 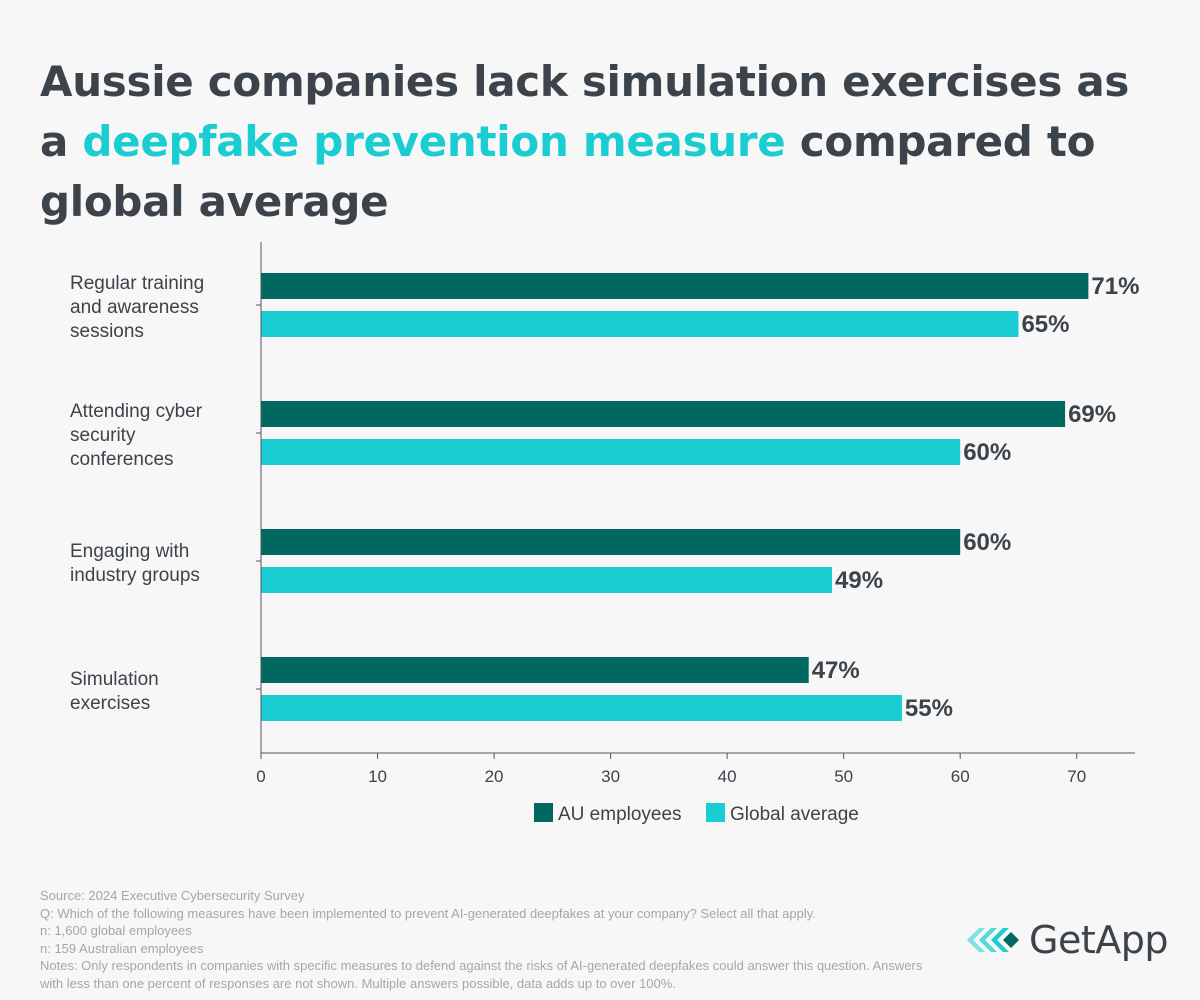 I want to click on sample-au-note: n: 159 Australian employees, so click(x=122, y=948).